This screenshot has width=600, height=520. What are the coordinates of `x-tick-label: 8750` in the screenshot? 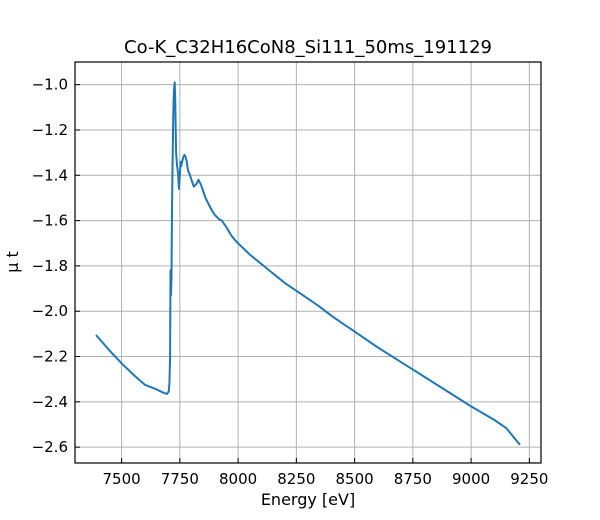 It's located at (413, 479).